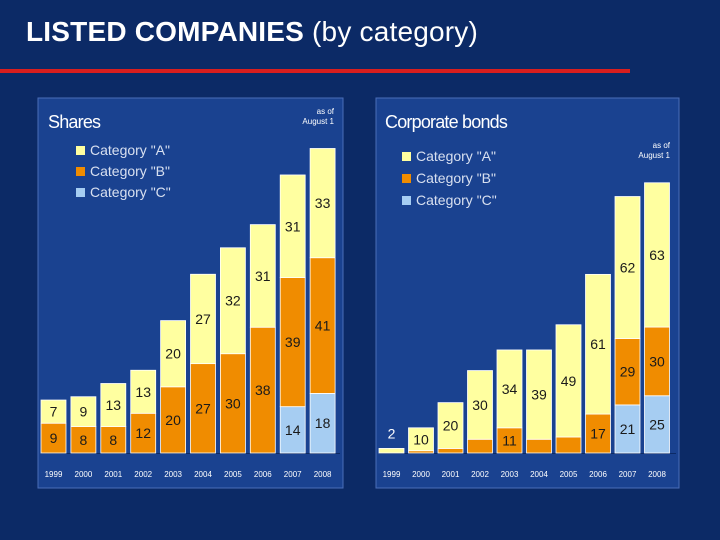 The image size is (720, 540). What do you see at coordinates (392, 433) in the screenshot?
I see `data-label: 2` at bounding box center [392, 433].